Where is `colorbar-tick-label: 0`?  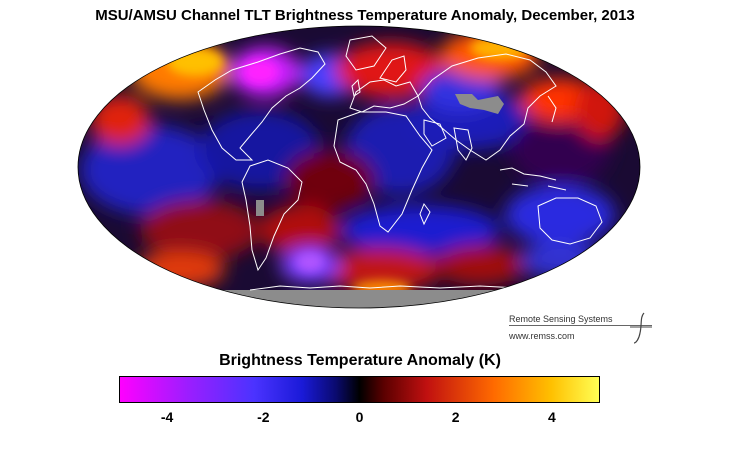 colorbar-tick-label: 0 is located at coordinates (359, 417).